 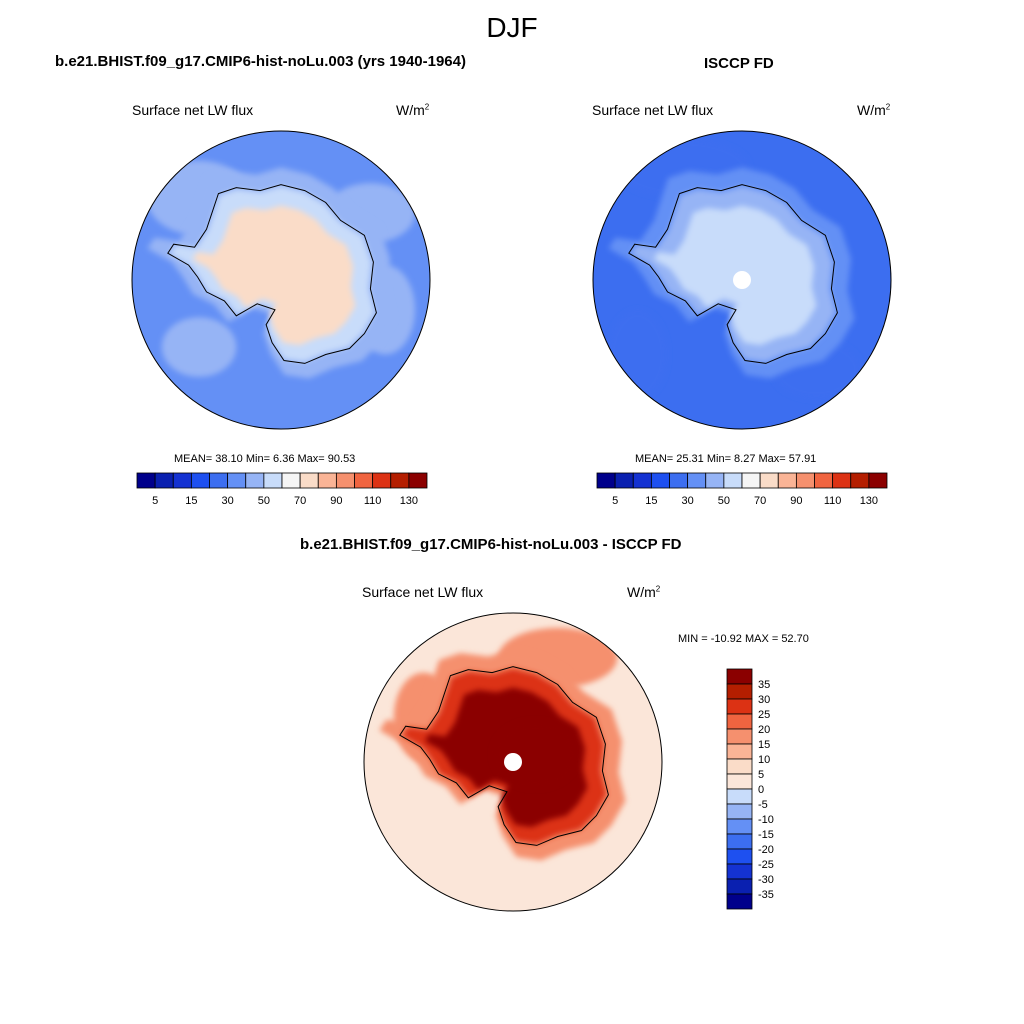 I want to click on panel1-colorbar-tick: 5, so click(x=155, y=501).